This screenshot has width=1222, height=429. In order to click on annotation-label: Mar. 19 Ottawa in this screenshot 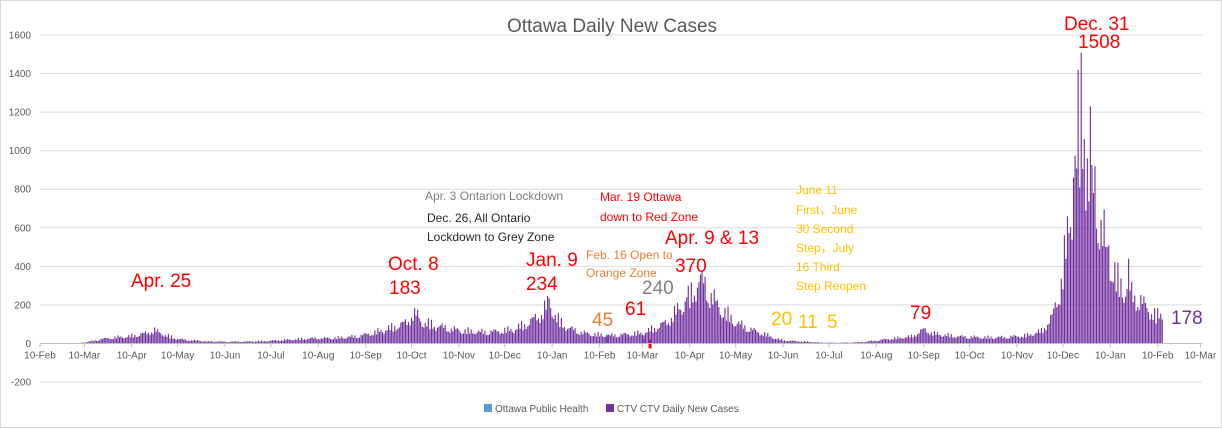, I will do `click(641, 197)`.